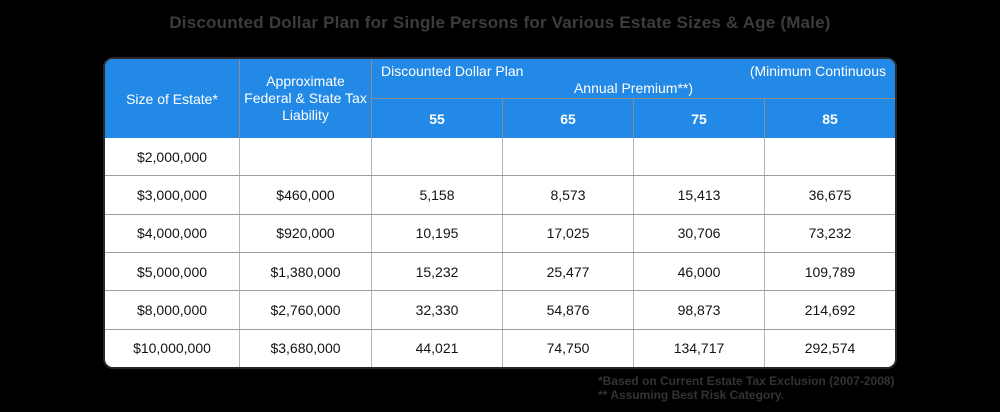 The height and width of the screenshot is (412, 1000). I want to click on table-cell: 73,232, so click(829, 233).